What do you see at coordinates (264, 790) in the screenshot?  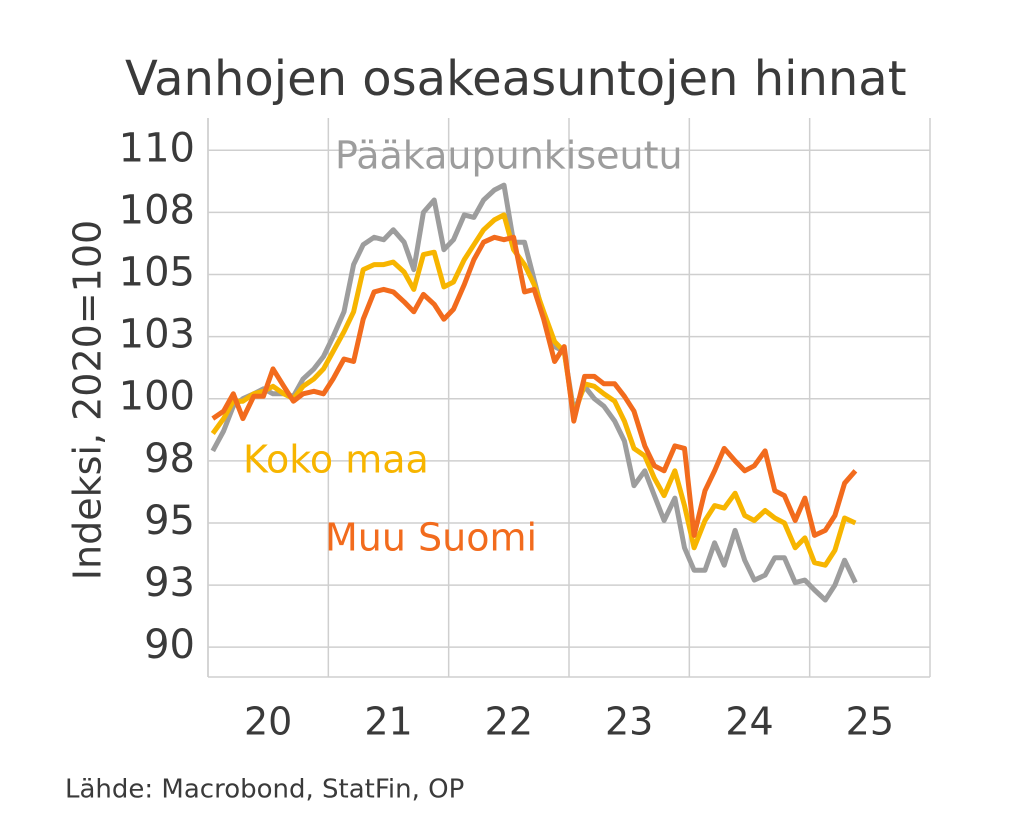 I see `source: Lähde: Macrobond, StatFin, OP` at bounding box center [264, 790].